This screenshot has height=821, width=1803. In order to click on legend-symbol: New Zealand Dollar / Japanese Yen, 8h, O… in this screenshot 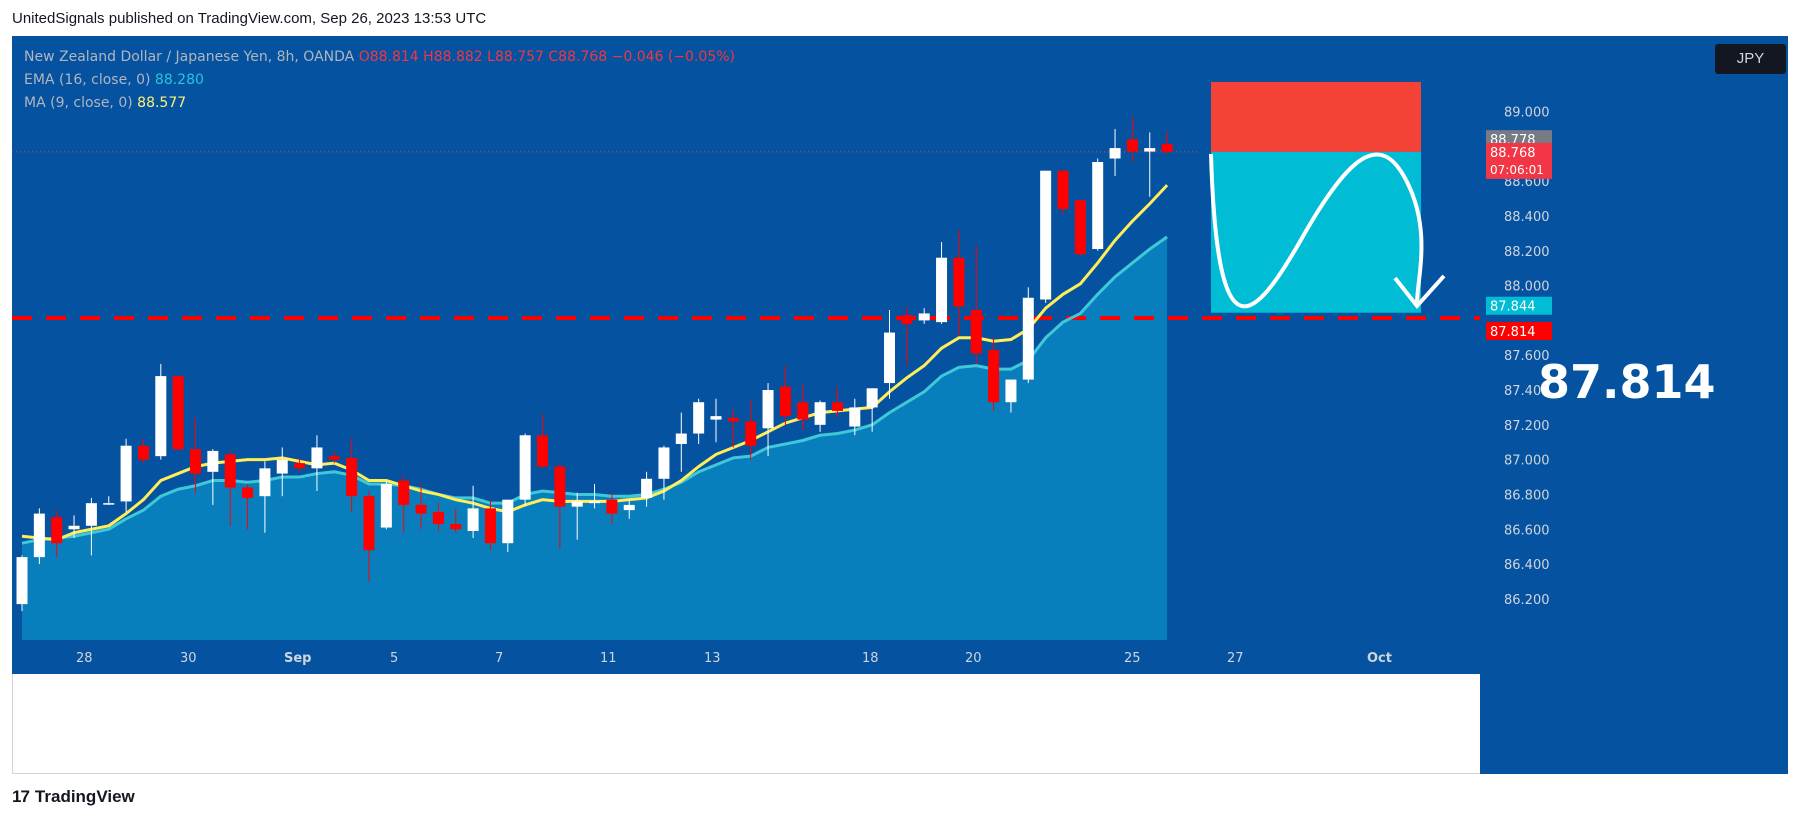, I will do `click(189, 57)`.